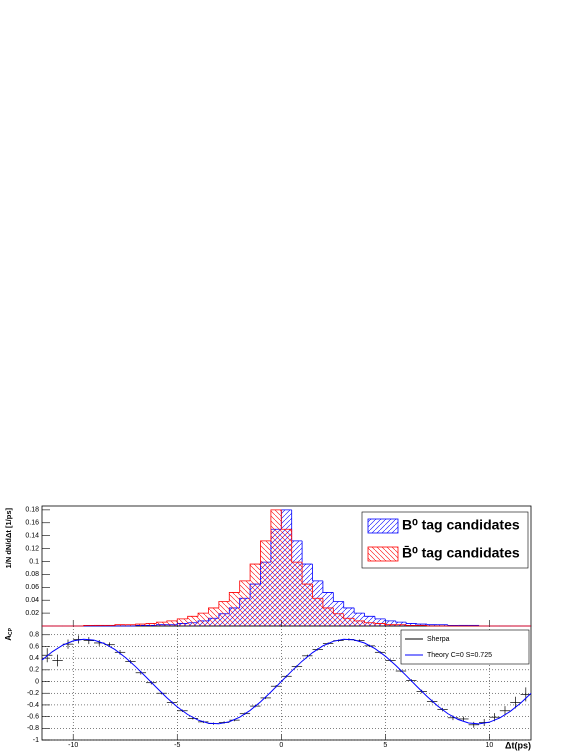 This screenshot has width=581, height=752. What do you see at coordinates (11, 631) in the screenshot?
I see `y-axis-label-sub: CP` at bounding box center [11, 631].